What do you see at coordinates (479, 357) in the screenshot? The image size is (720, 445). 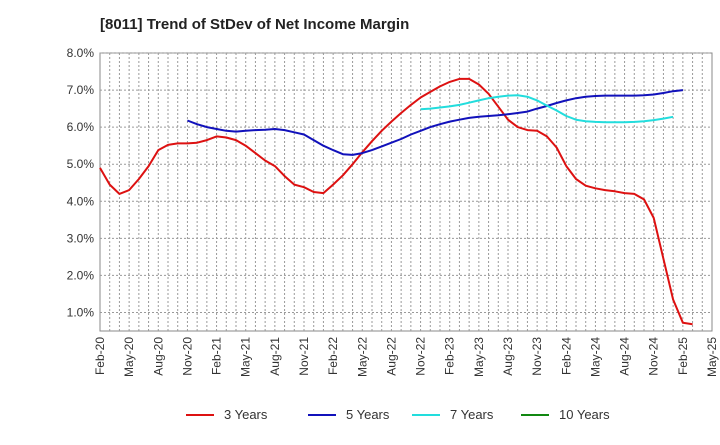 I see `x-tick-label: May-23` at bounding box center [479, 357].